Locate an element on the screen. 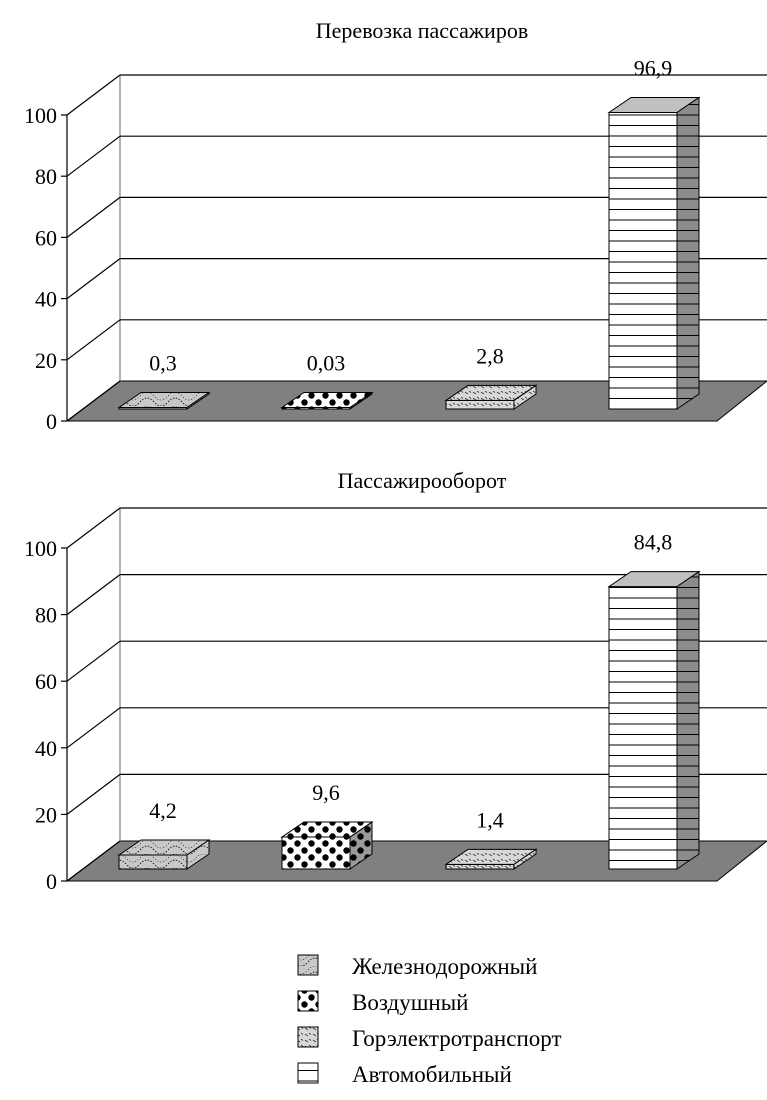  bar-auto: 84,8 is located at coordinates (654, 700).